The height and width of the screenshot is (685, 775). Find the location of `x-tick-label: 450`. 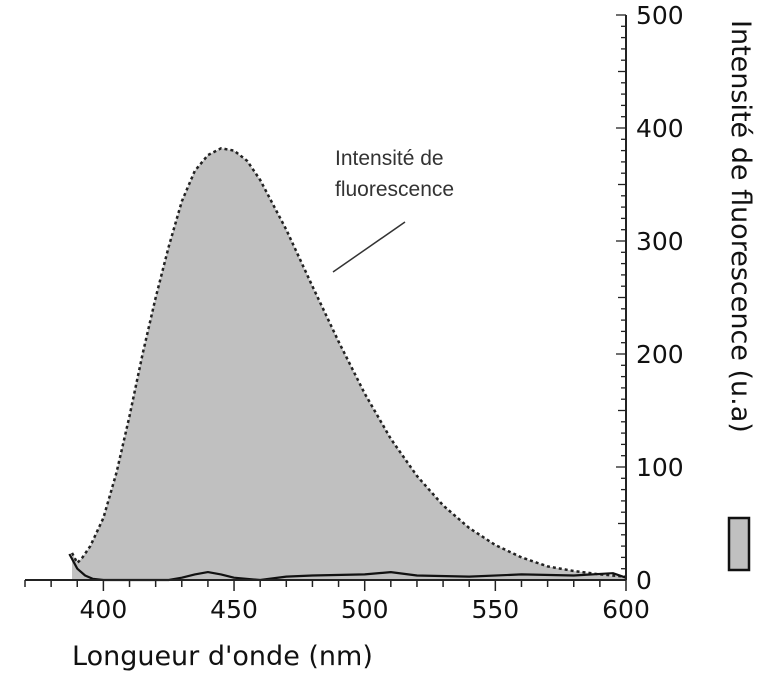

x-tick-label: 450 is located at coordinates (234, 609).